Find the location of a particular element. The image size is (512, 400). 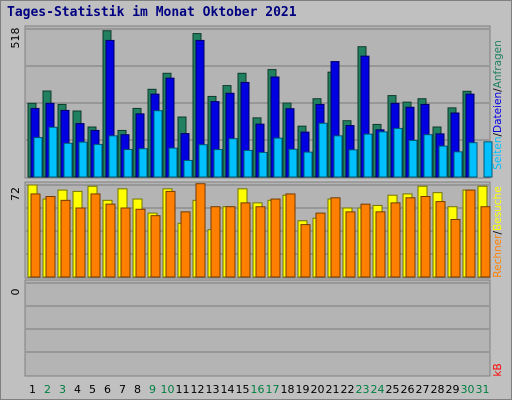

day-label-24: 24 is located at coordinates (378, 389).